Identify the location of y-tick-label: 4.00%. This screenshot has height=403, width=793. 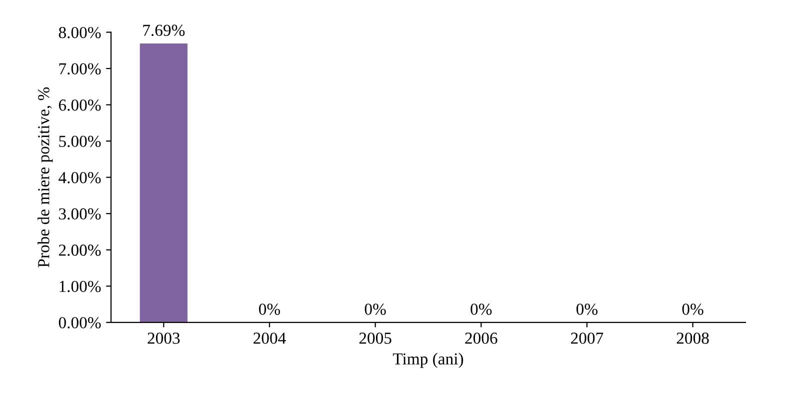
(79, 178).